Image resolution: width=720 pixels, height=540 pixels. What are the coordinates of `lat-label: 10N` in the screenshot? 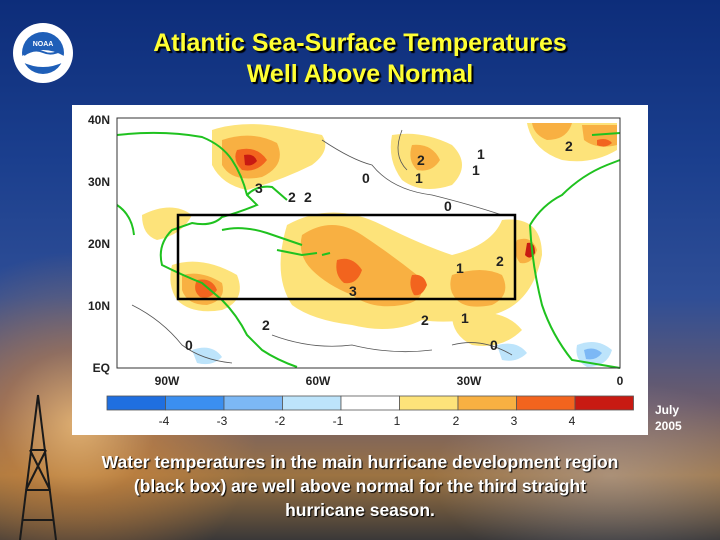 It's located at (99, 306).